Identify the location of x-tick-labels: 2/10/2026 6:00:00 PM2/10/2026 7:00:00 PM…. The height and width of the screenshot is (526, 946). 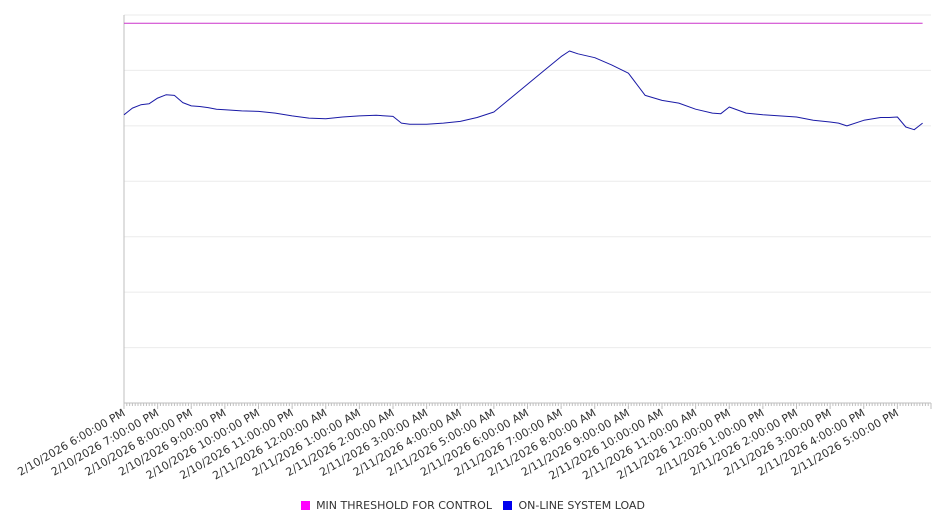
(457, 444).